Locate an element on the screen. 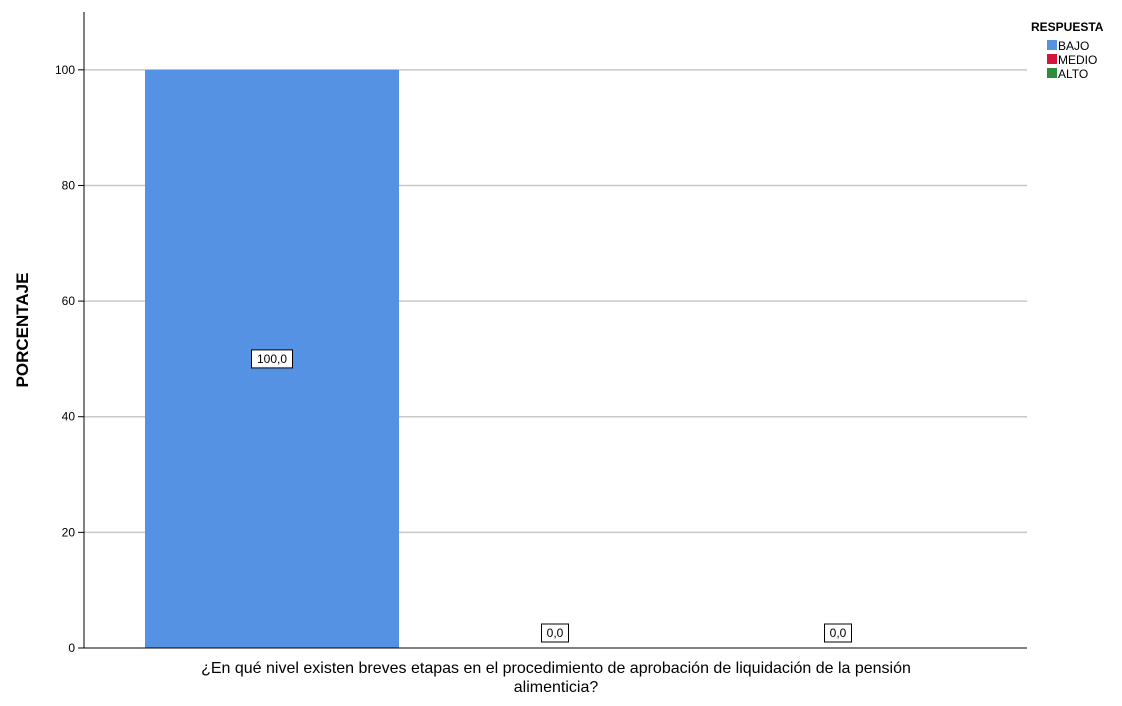 The height and width of the screenshot is (706, 1122). data-label-medio: 0,0 is located at coordinates (555, 633).